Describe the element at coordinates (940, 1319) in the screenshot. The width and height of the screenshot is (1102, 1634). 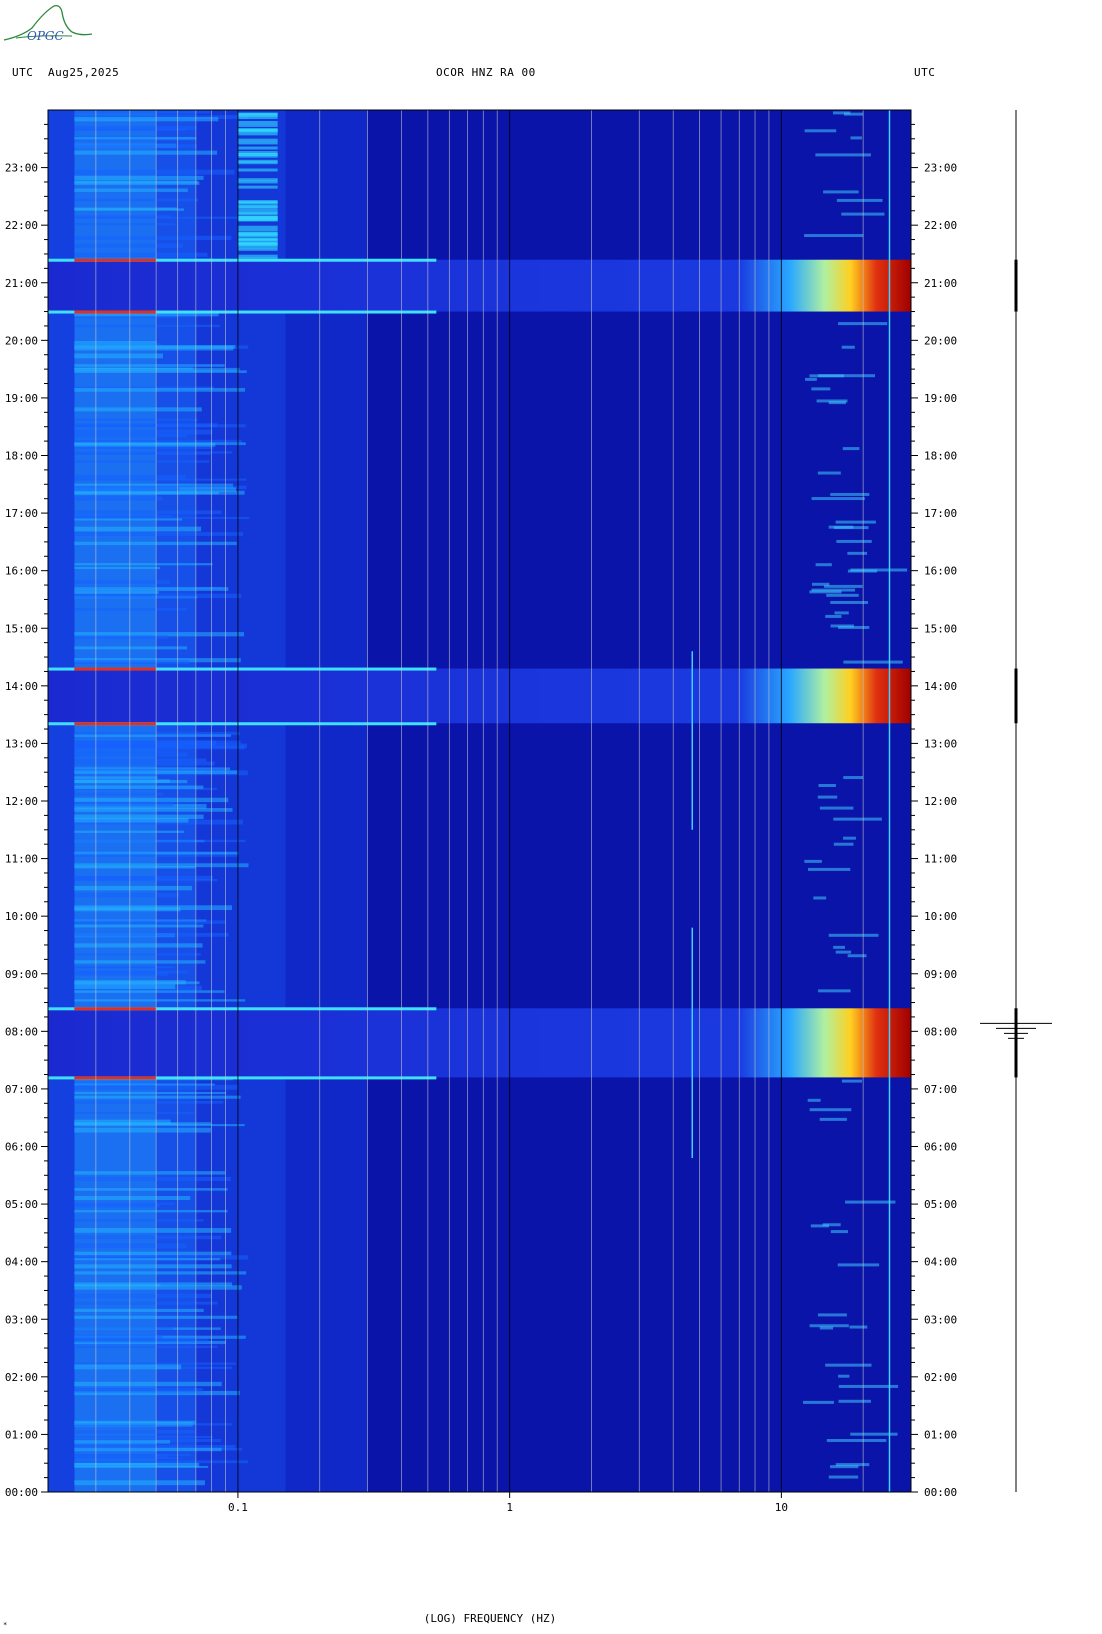
I see `y-tick-label-right: 03:00` at that location.